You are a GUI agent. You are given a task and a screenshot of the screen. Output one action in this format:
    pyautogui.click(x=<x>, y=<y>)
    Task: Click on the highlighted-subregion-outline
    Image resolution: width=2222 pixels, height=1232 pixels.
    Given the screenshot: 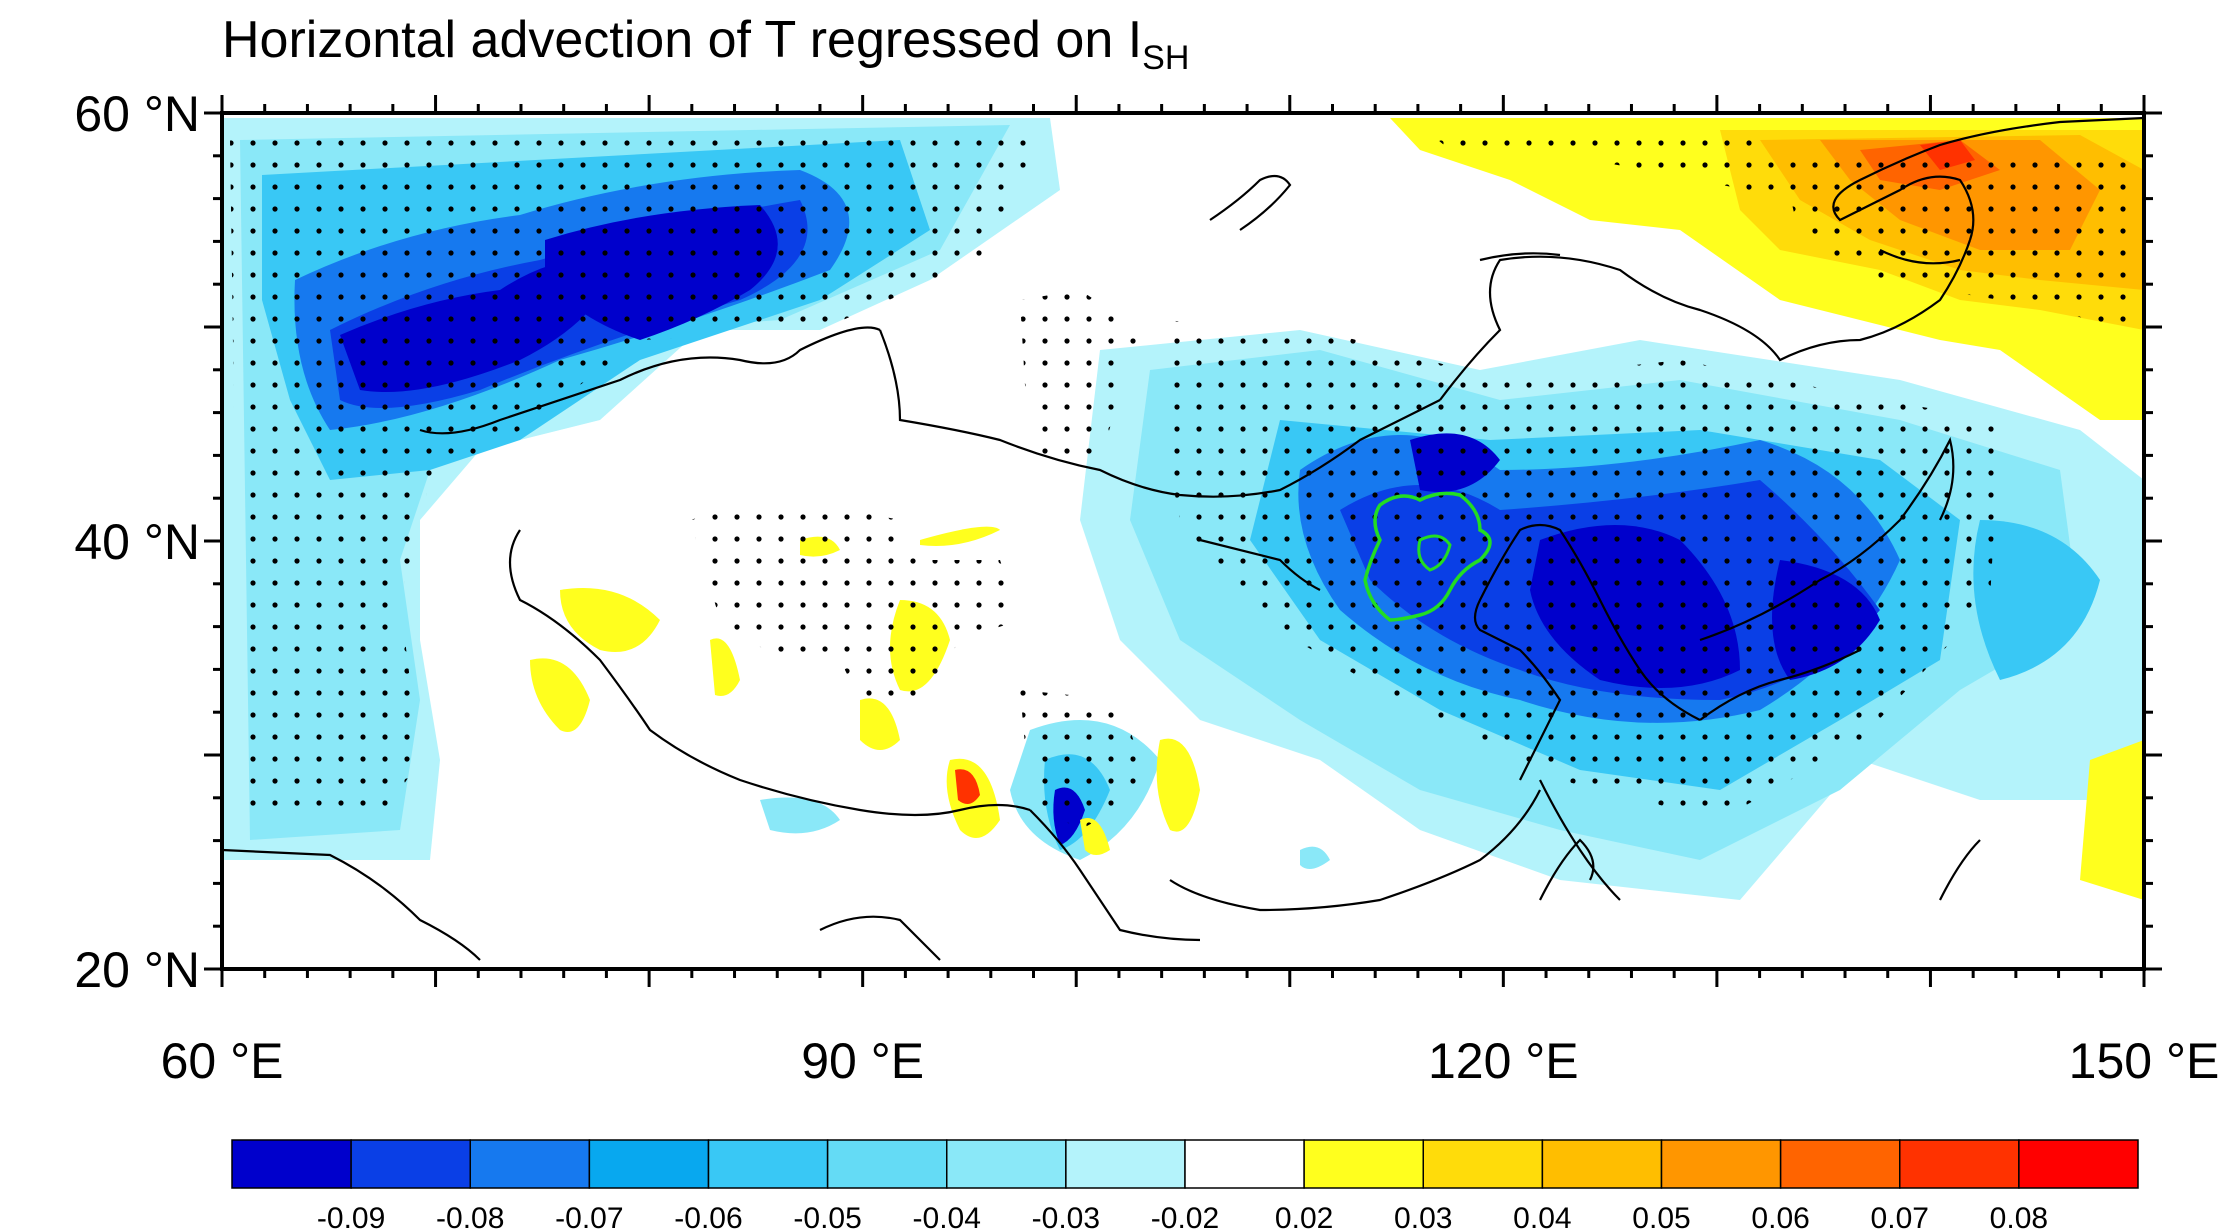 What is the action you would take?
    pyautogui.click(x=1434, y=553)
    